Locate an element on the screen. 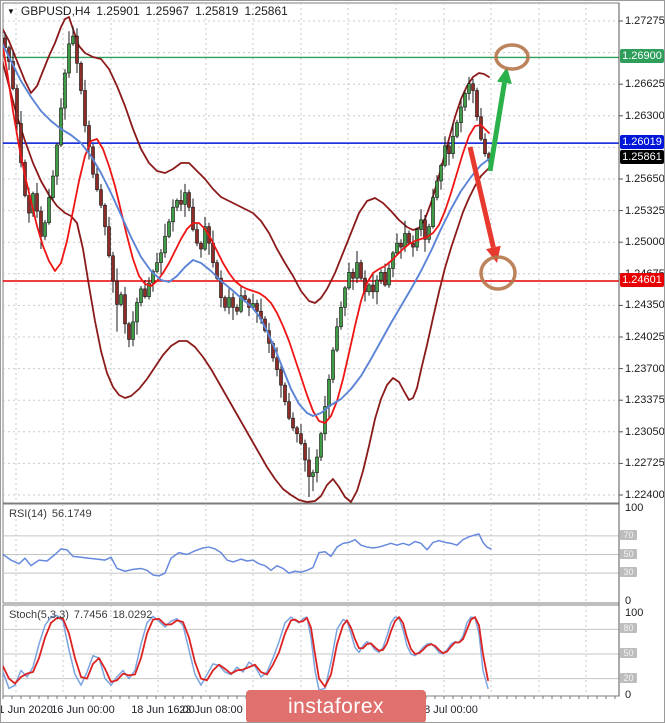 The width and height of the screenshot is (665, 723). stoch-value-d: 18.0292 is located at coordinates (132, 615).